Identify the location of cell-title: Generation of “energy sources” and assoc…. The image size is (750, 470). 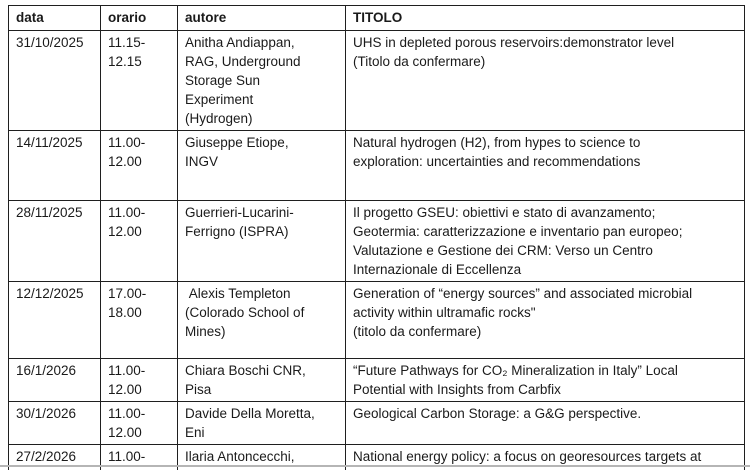
(545, 320).